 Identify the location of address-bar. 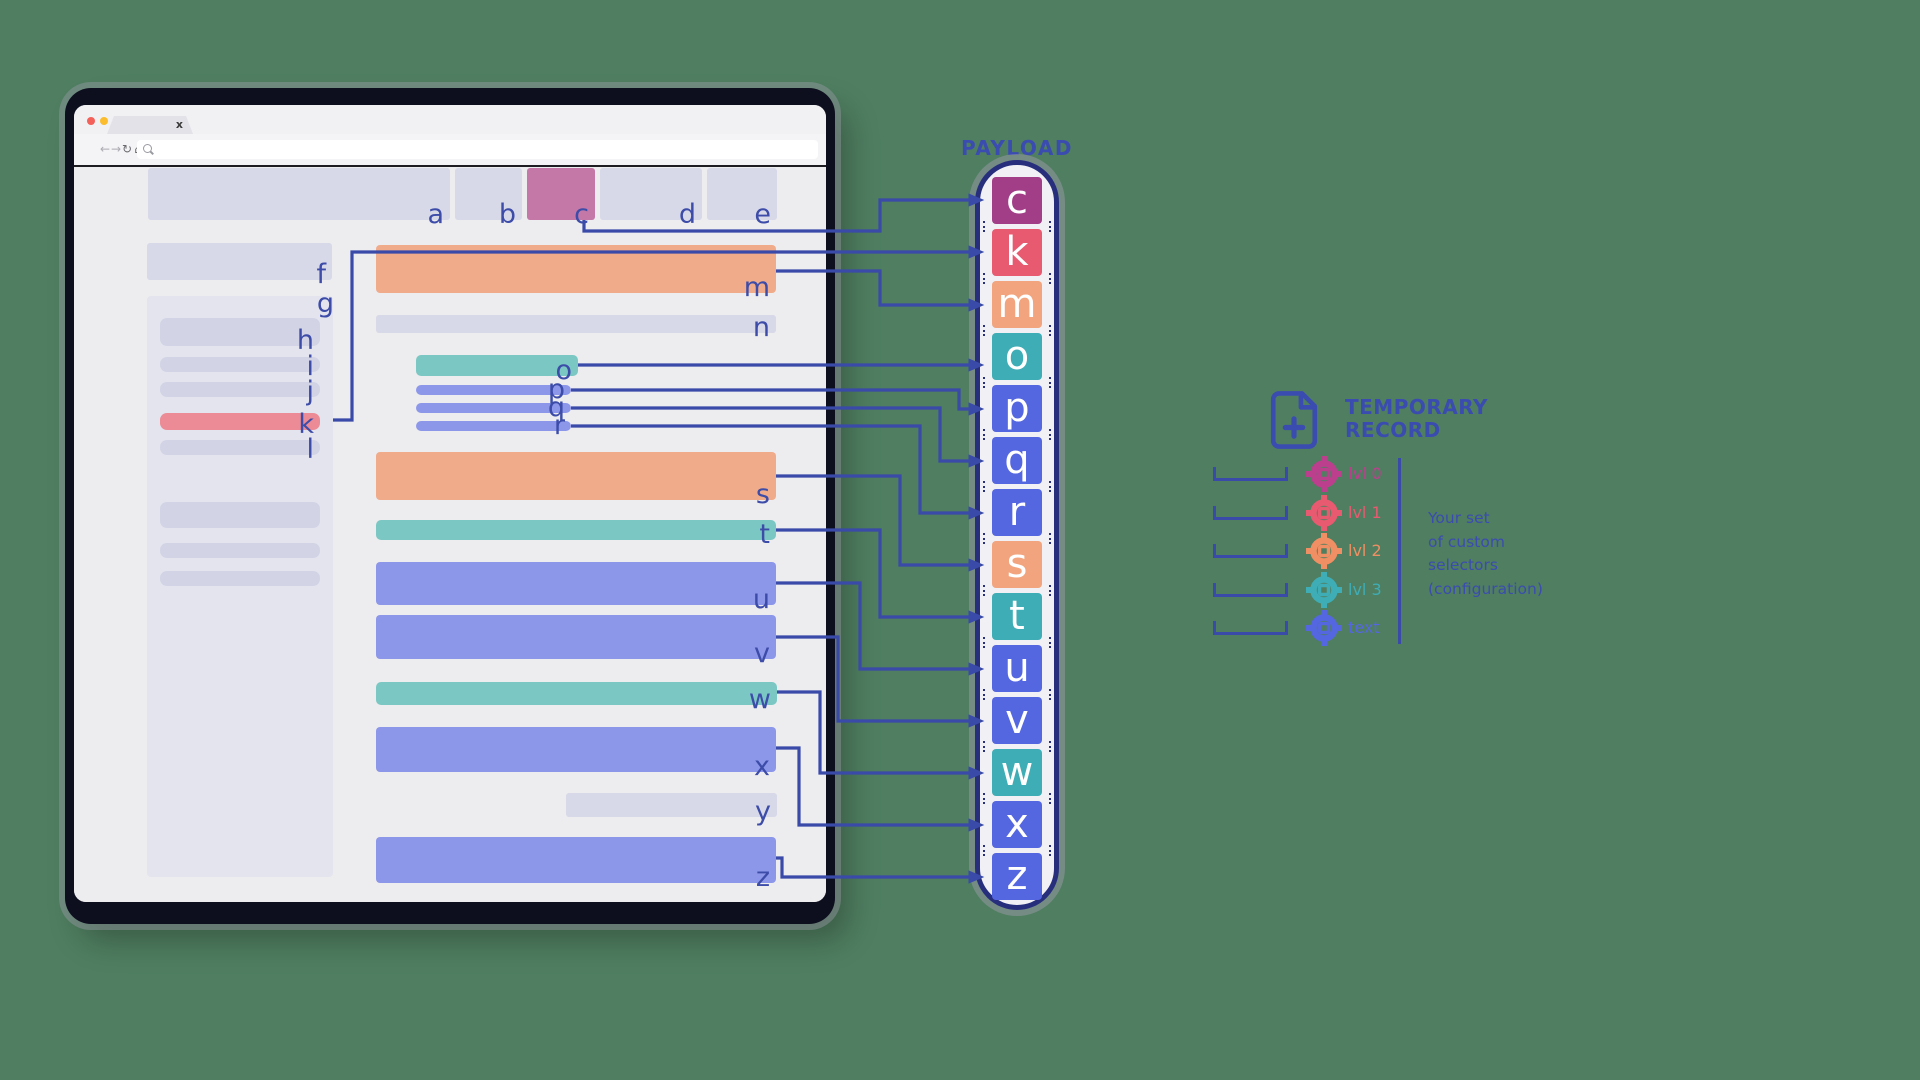
(477, 149).